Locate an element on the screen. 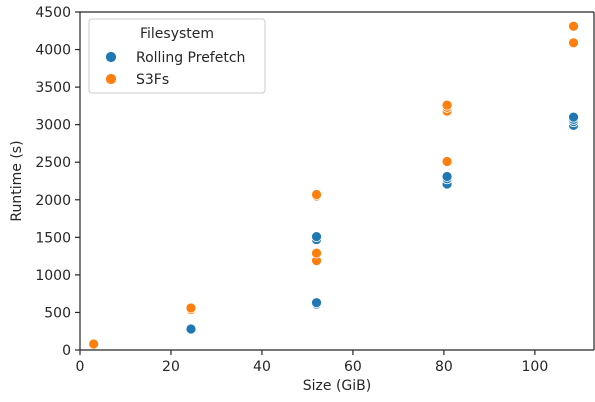  x-tick-label: 80 is located at coordinates (444, 367).